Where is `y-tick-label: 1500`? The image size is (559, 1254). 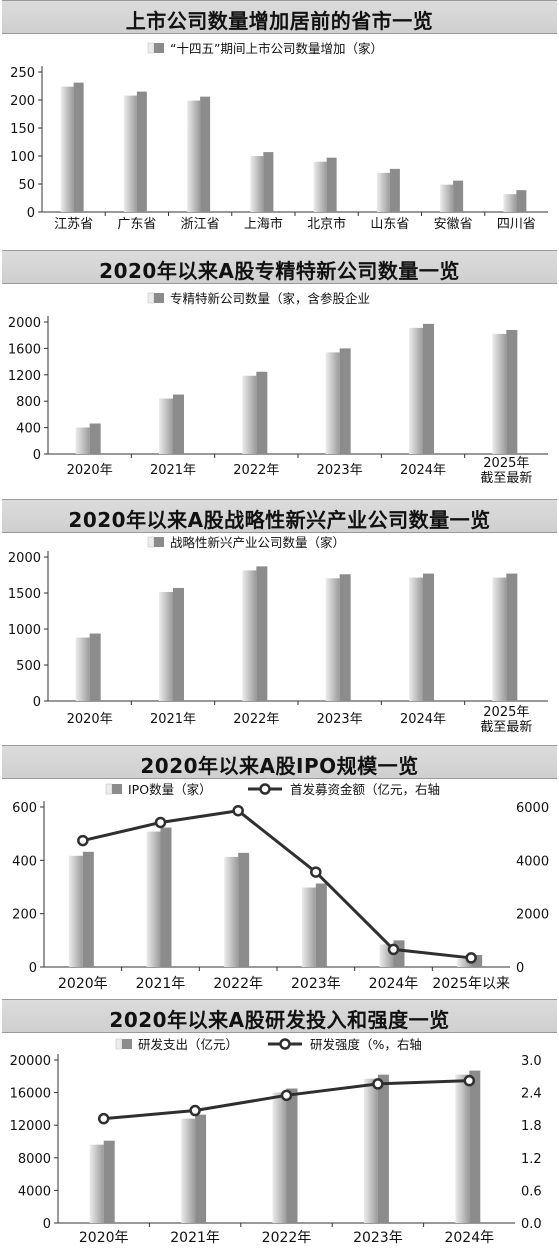 y-tick-label: 1500 is located at coordinates (24, 594).